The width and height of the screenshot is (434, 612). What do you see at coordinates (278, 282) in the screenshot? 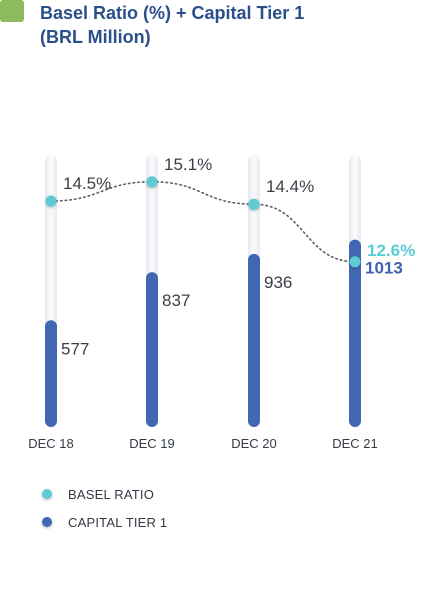
I see `capital-tier-1-value-label: 936` at bounding box center [278, 282].